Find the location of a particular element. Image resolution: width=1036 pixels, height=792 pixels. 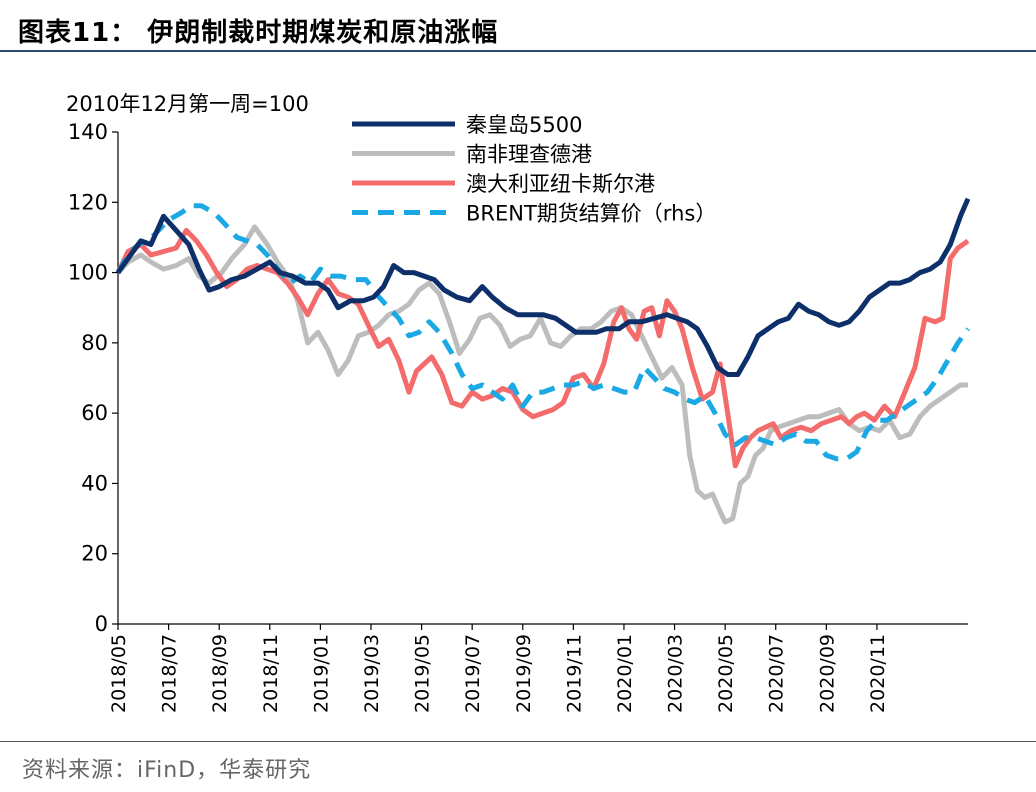

x-tick-label: 2018/05 is located at coordinates (119, 673).